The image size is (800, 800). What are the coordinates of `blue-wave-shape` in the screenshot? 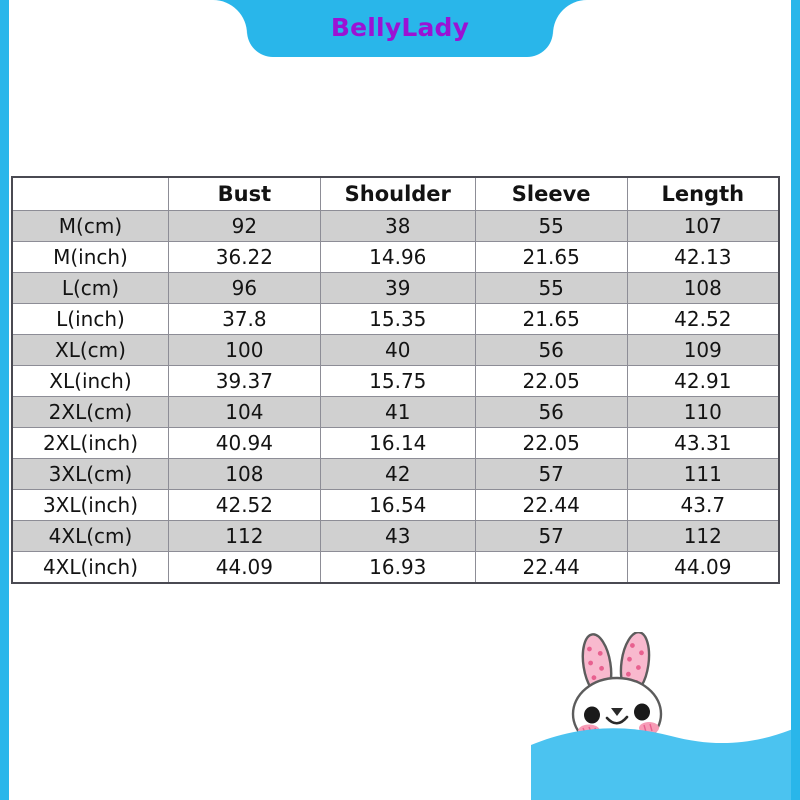 It's located at (661, 764).